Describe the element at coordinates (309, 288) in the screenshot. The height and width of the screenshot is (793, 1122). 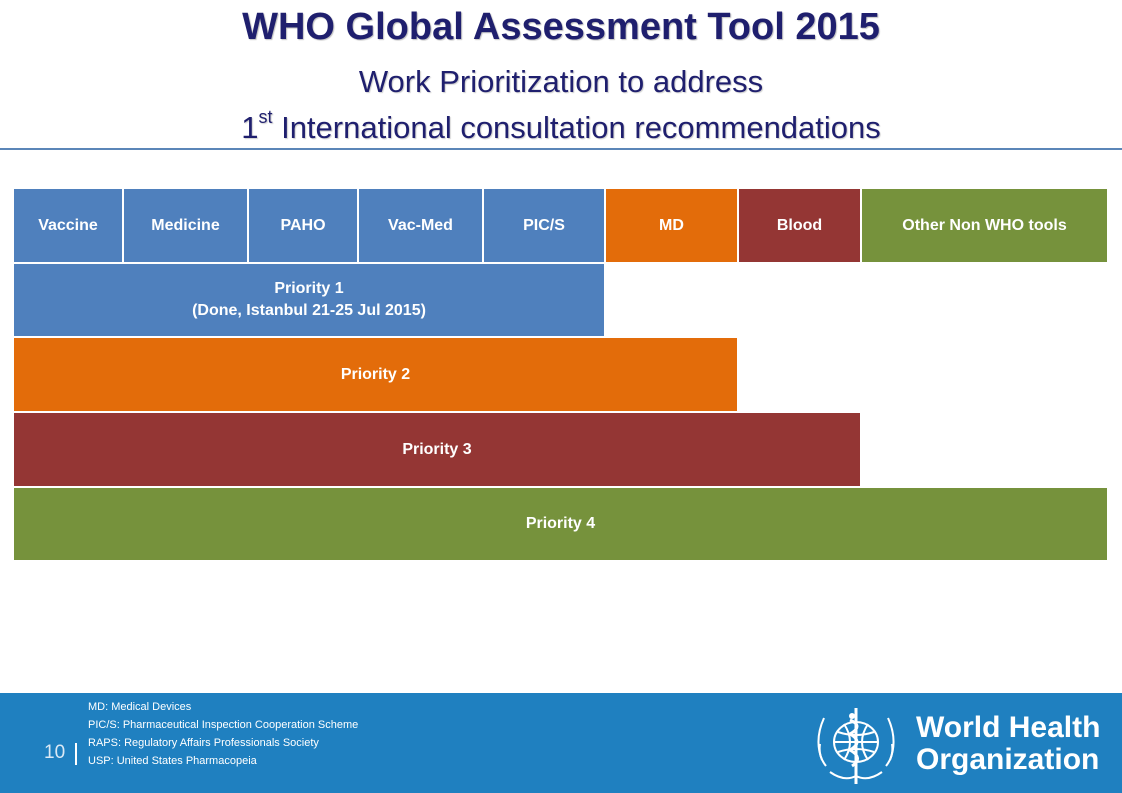
I see `priority-1-label: Priority 1` at that location.